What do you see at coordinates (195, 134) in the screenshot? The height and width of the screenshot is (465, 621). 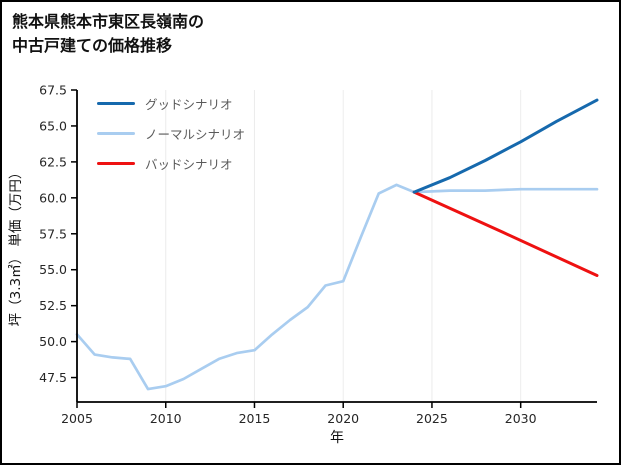 I see `legend-label-normal-scenario: ノーマルシナリオ` at bounding box center [195, 134].